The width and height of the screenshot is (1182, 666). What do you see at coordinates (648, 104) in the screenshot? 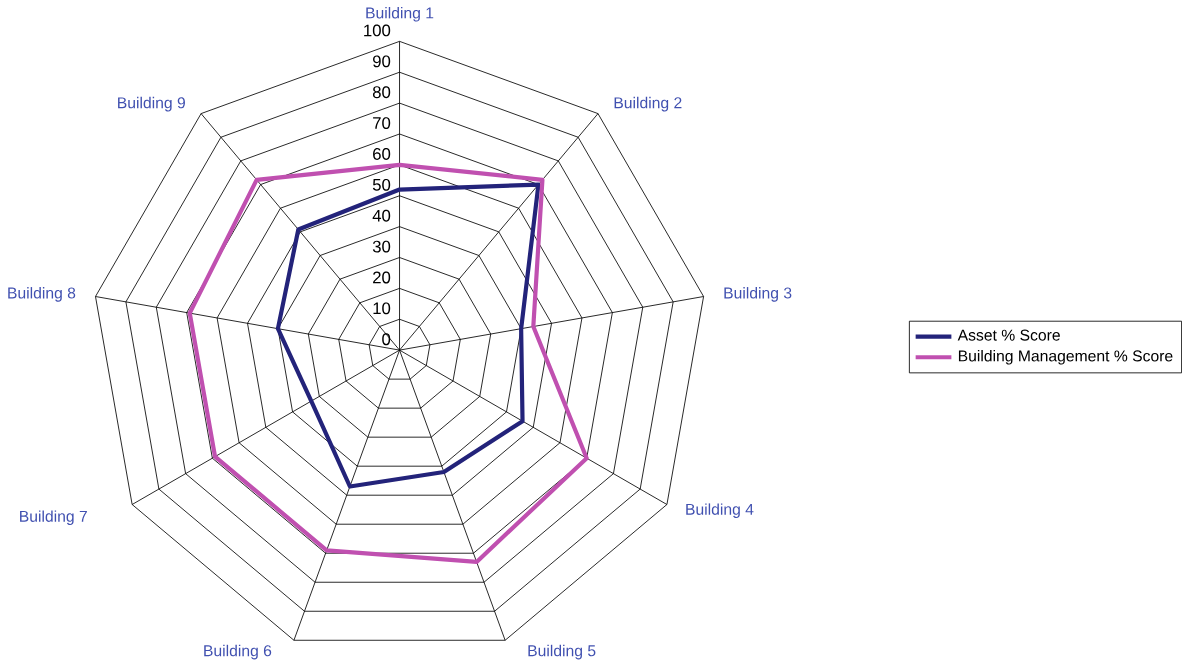
I see `spoke-label: Building 2` at bounding box center [648, 104].